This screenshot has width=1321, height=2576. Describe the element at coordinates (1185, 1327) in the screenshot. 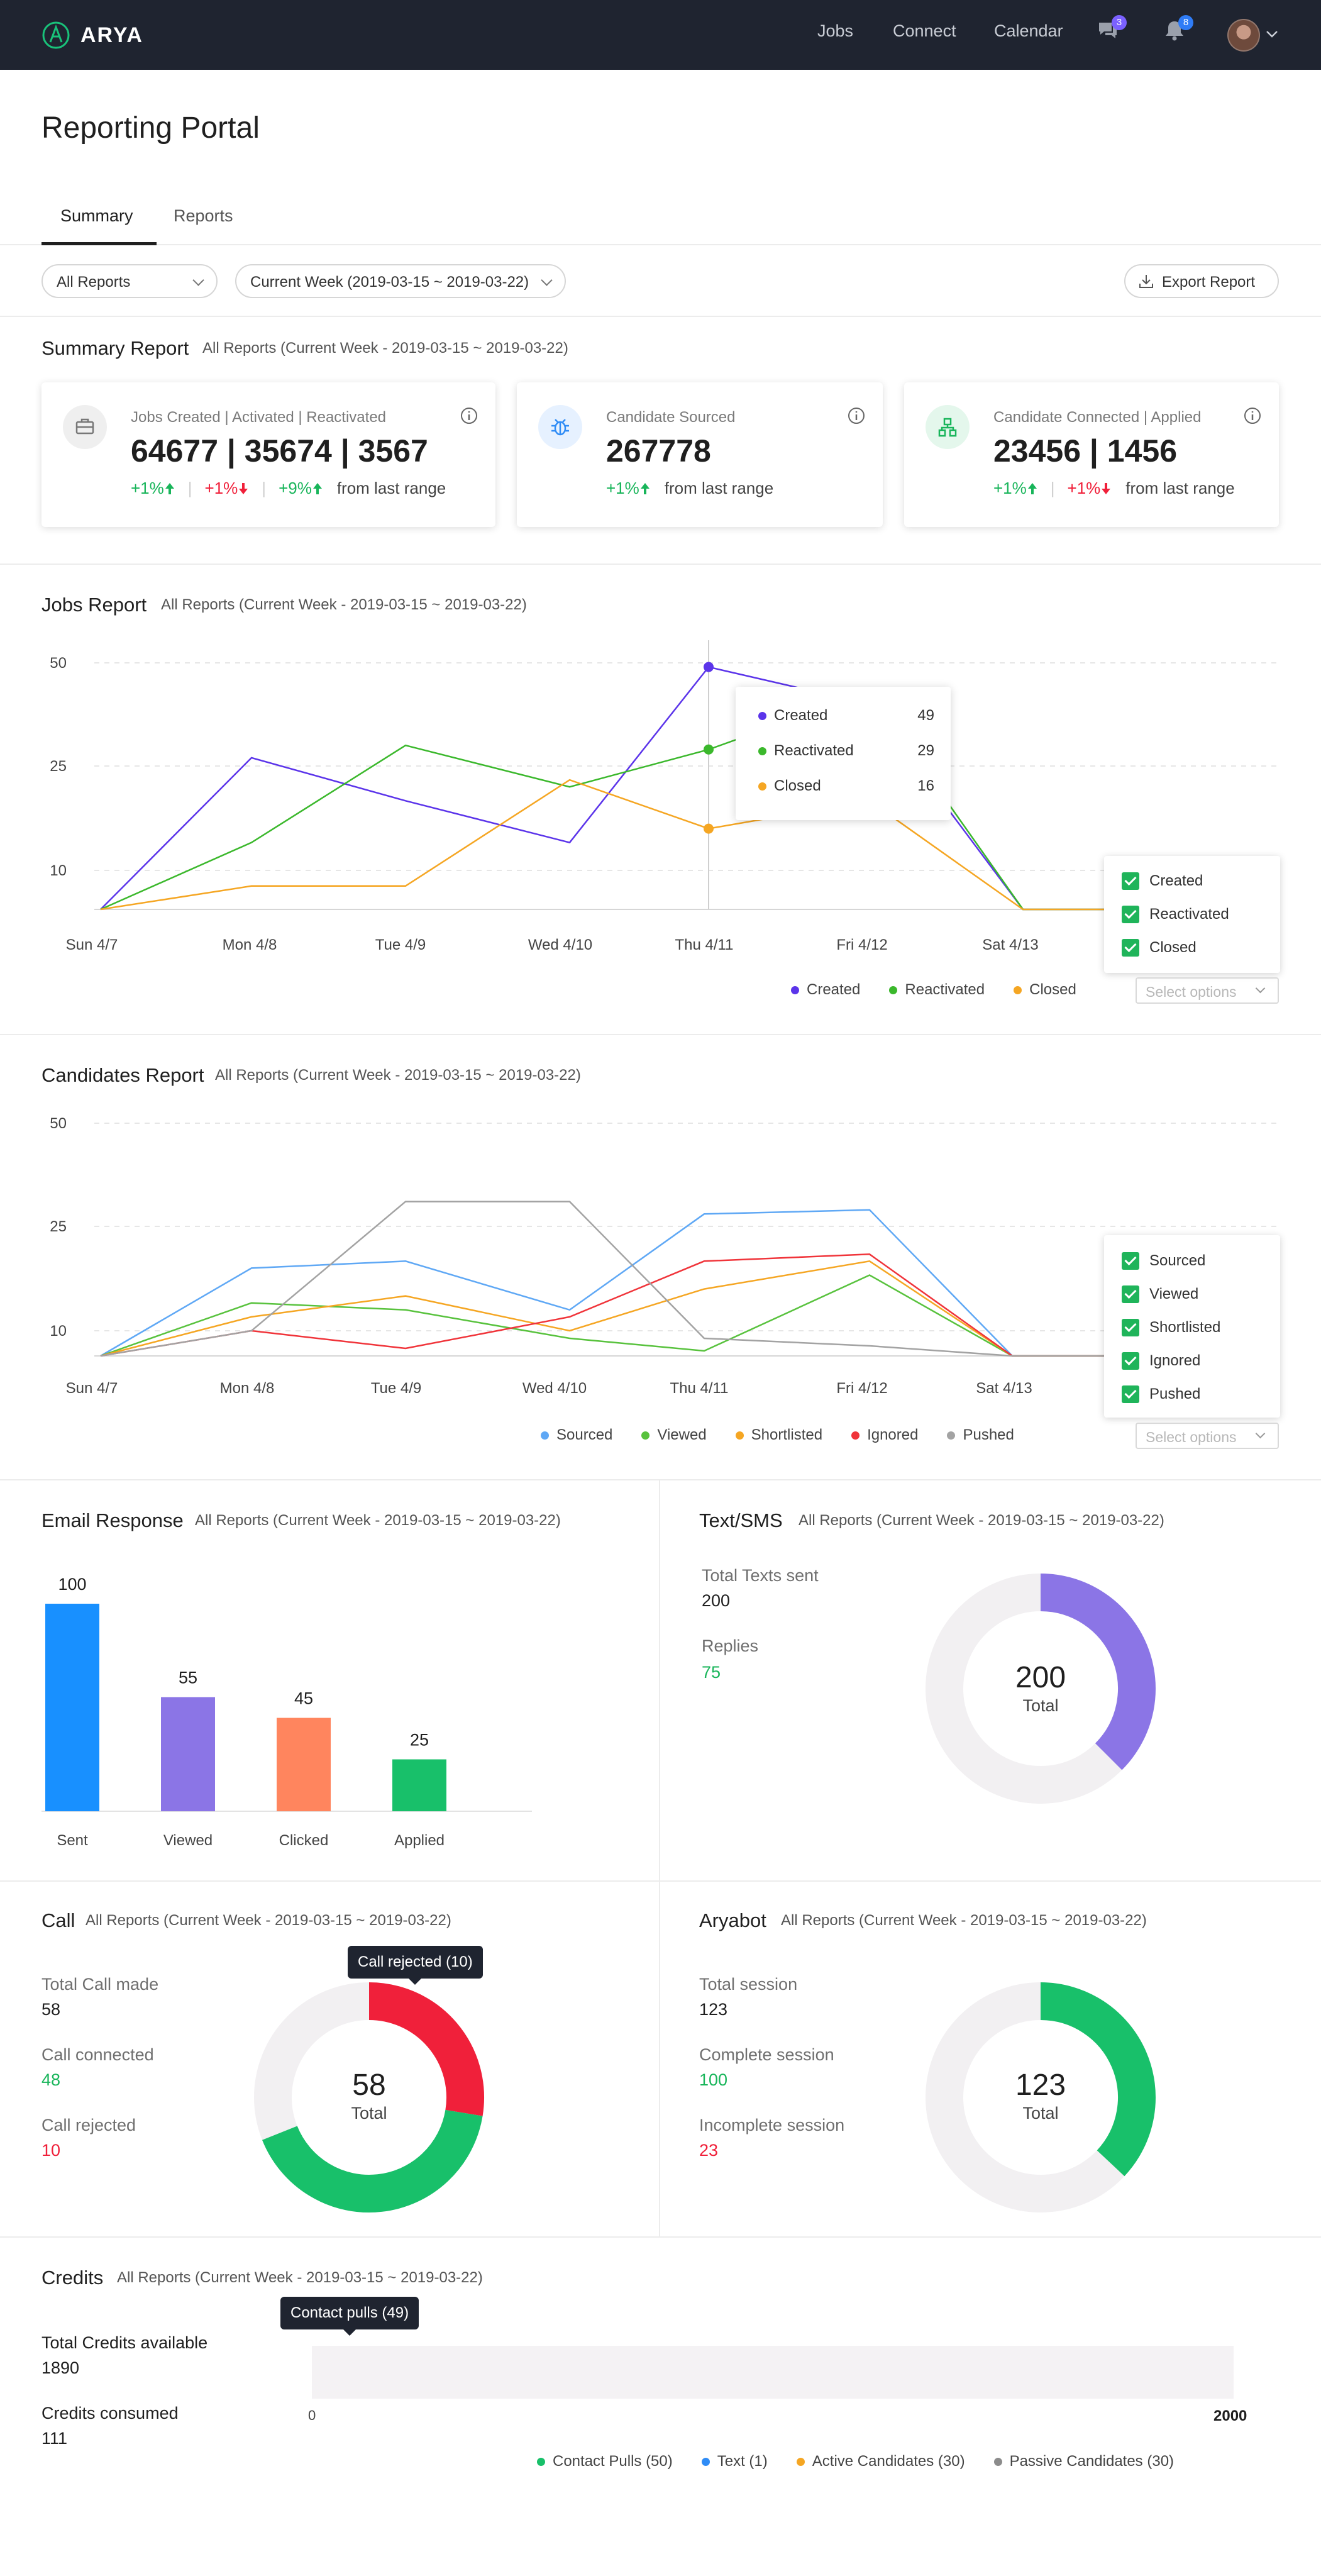

I see `checklist-label: Shortlisted` at that location.